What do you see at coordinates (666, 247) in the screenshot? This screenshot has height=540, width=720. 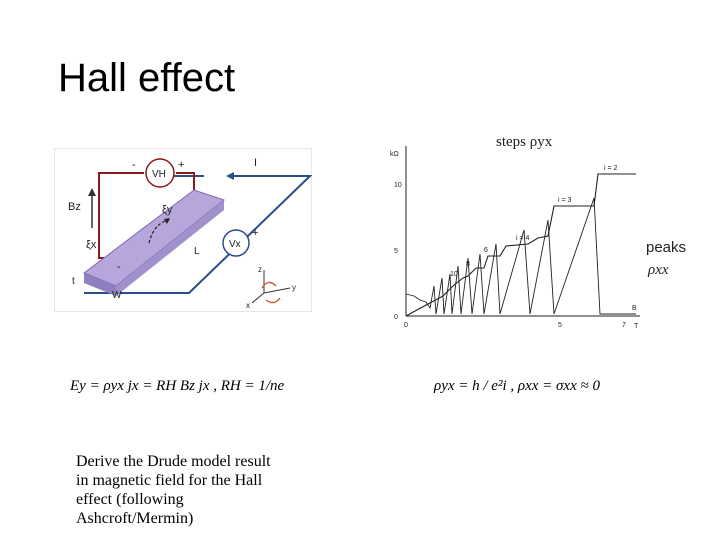 I see `peaks-label: peaks` at bounding box center [666, 247].